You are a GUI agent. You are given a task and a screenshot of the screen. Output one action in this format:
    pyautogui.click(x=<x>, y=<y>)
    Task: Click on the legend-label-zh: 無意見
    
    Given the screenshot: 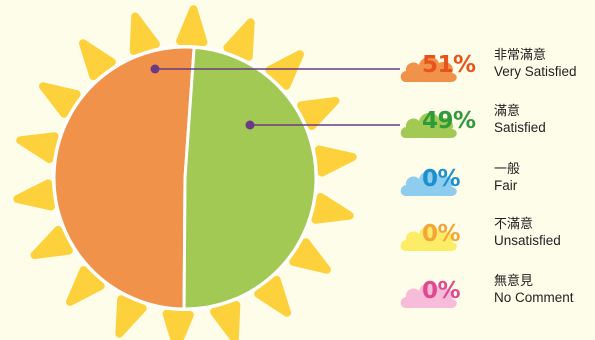 What is the action you would take?
    pyautogui.click(x=514, y=281)
    